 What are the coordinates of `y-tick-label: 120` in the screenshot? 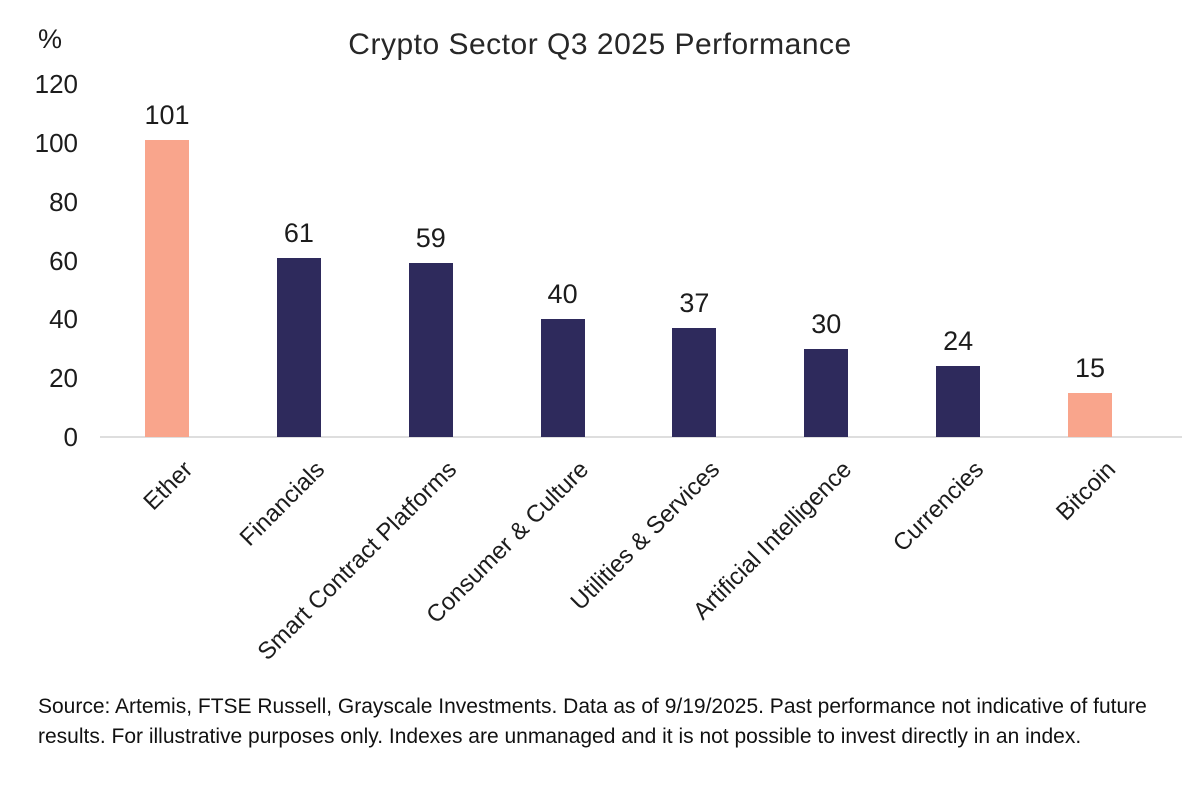 It's located at (56, 84).